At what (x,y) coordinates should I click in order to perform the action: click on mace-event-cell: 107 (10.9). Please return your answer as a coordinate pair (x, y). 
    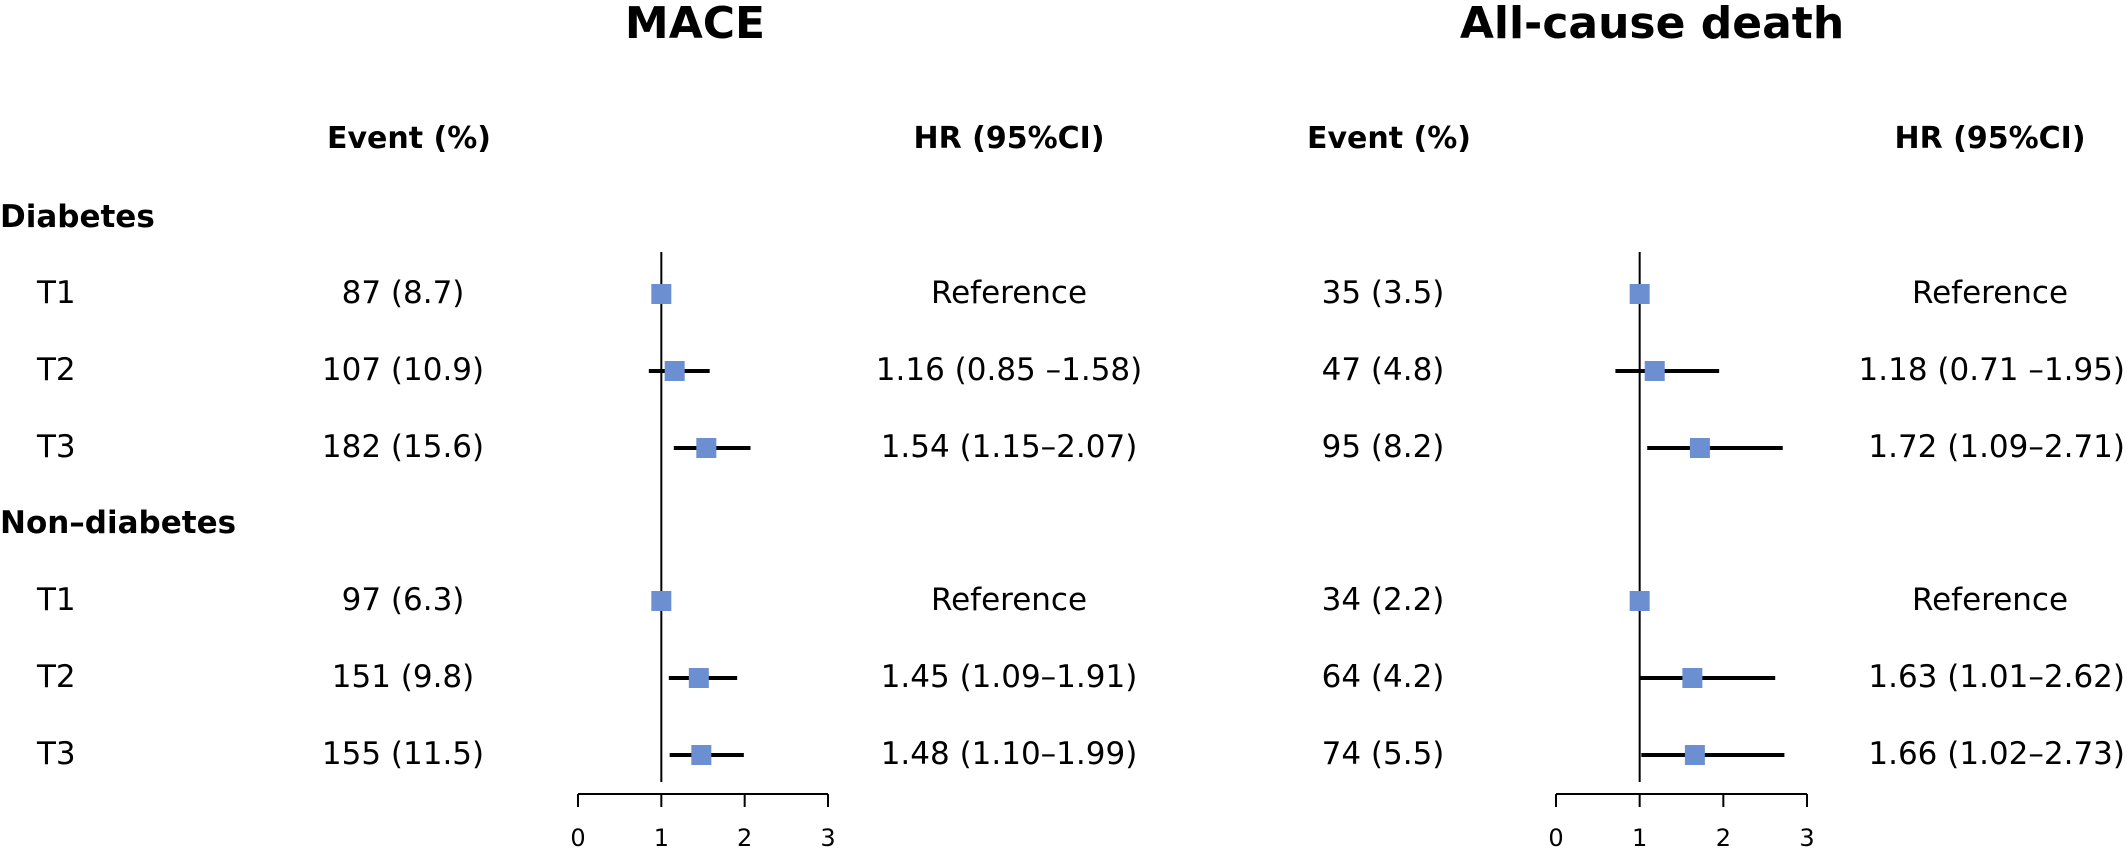
    Looking at the image, I should click on (403, 370).